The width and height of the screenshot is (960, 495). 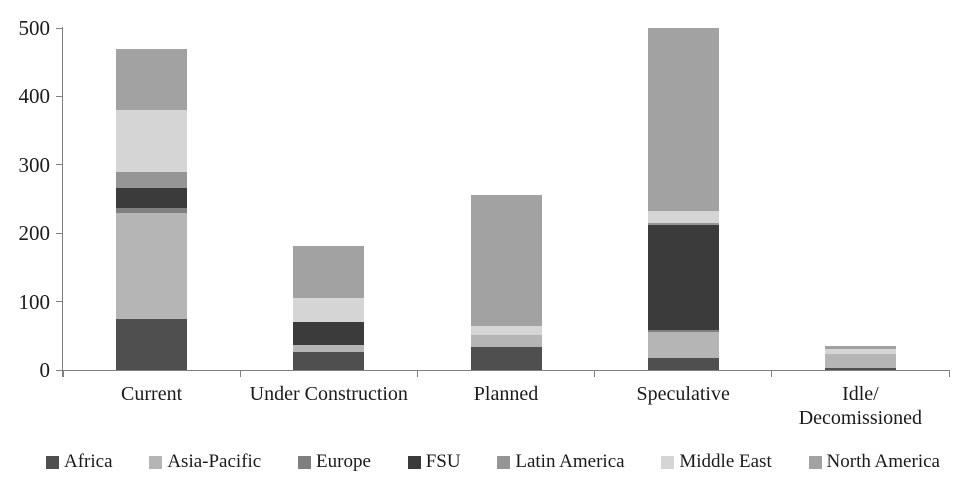 What do you see at coordinates (506, 358) in the screenshot?
I see `bar-segment-planned-africa` at bounding box center [506, 358].